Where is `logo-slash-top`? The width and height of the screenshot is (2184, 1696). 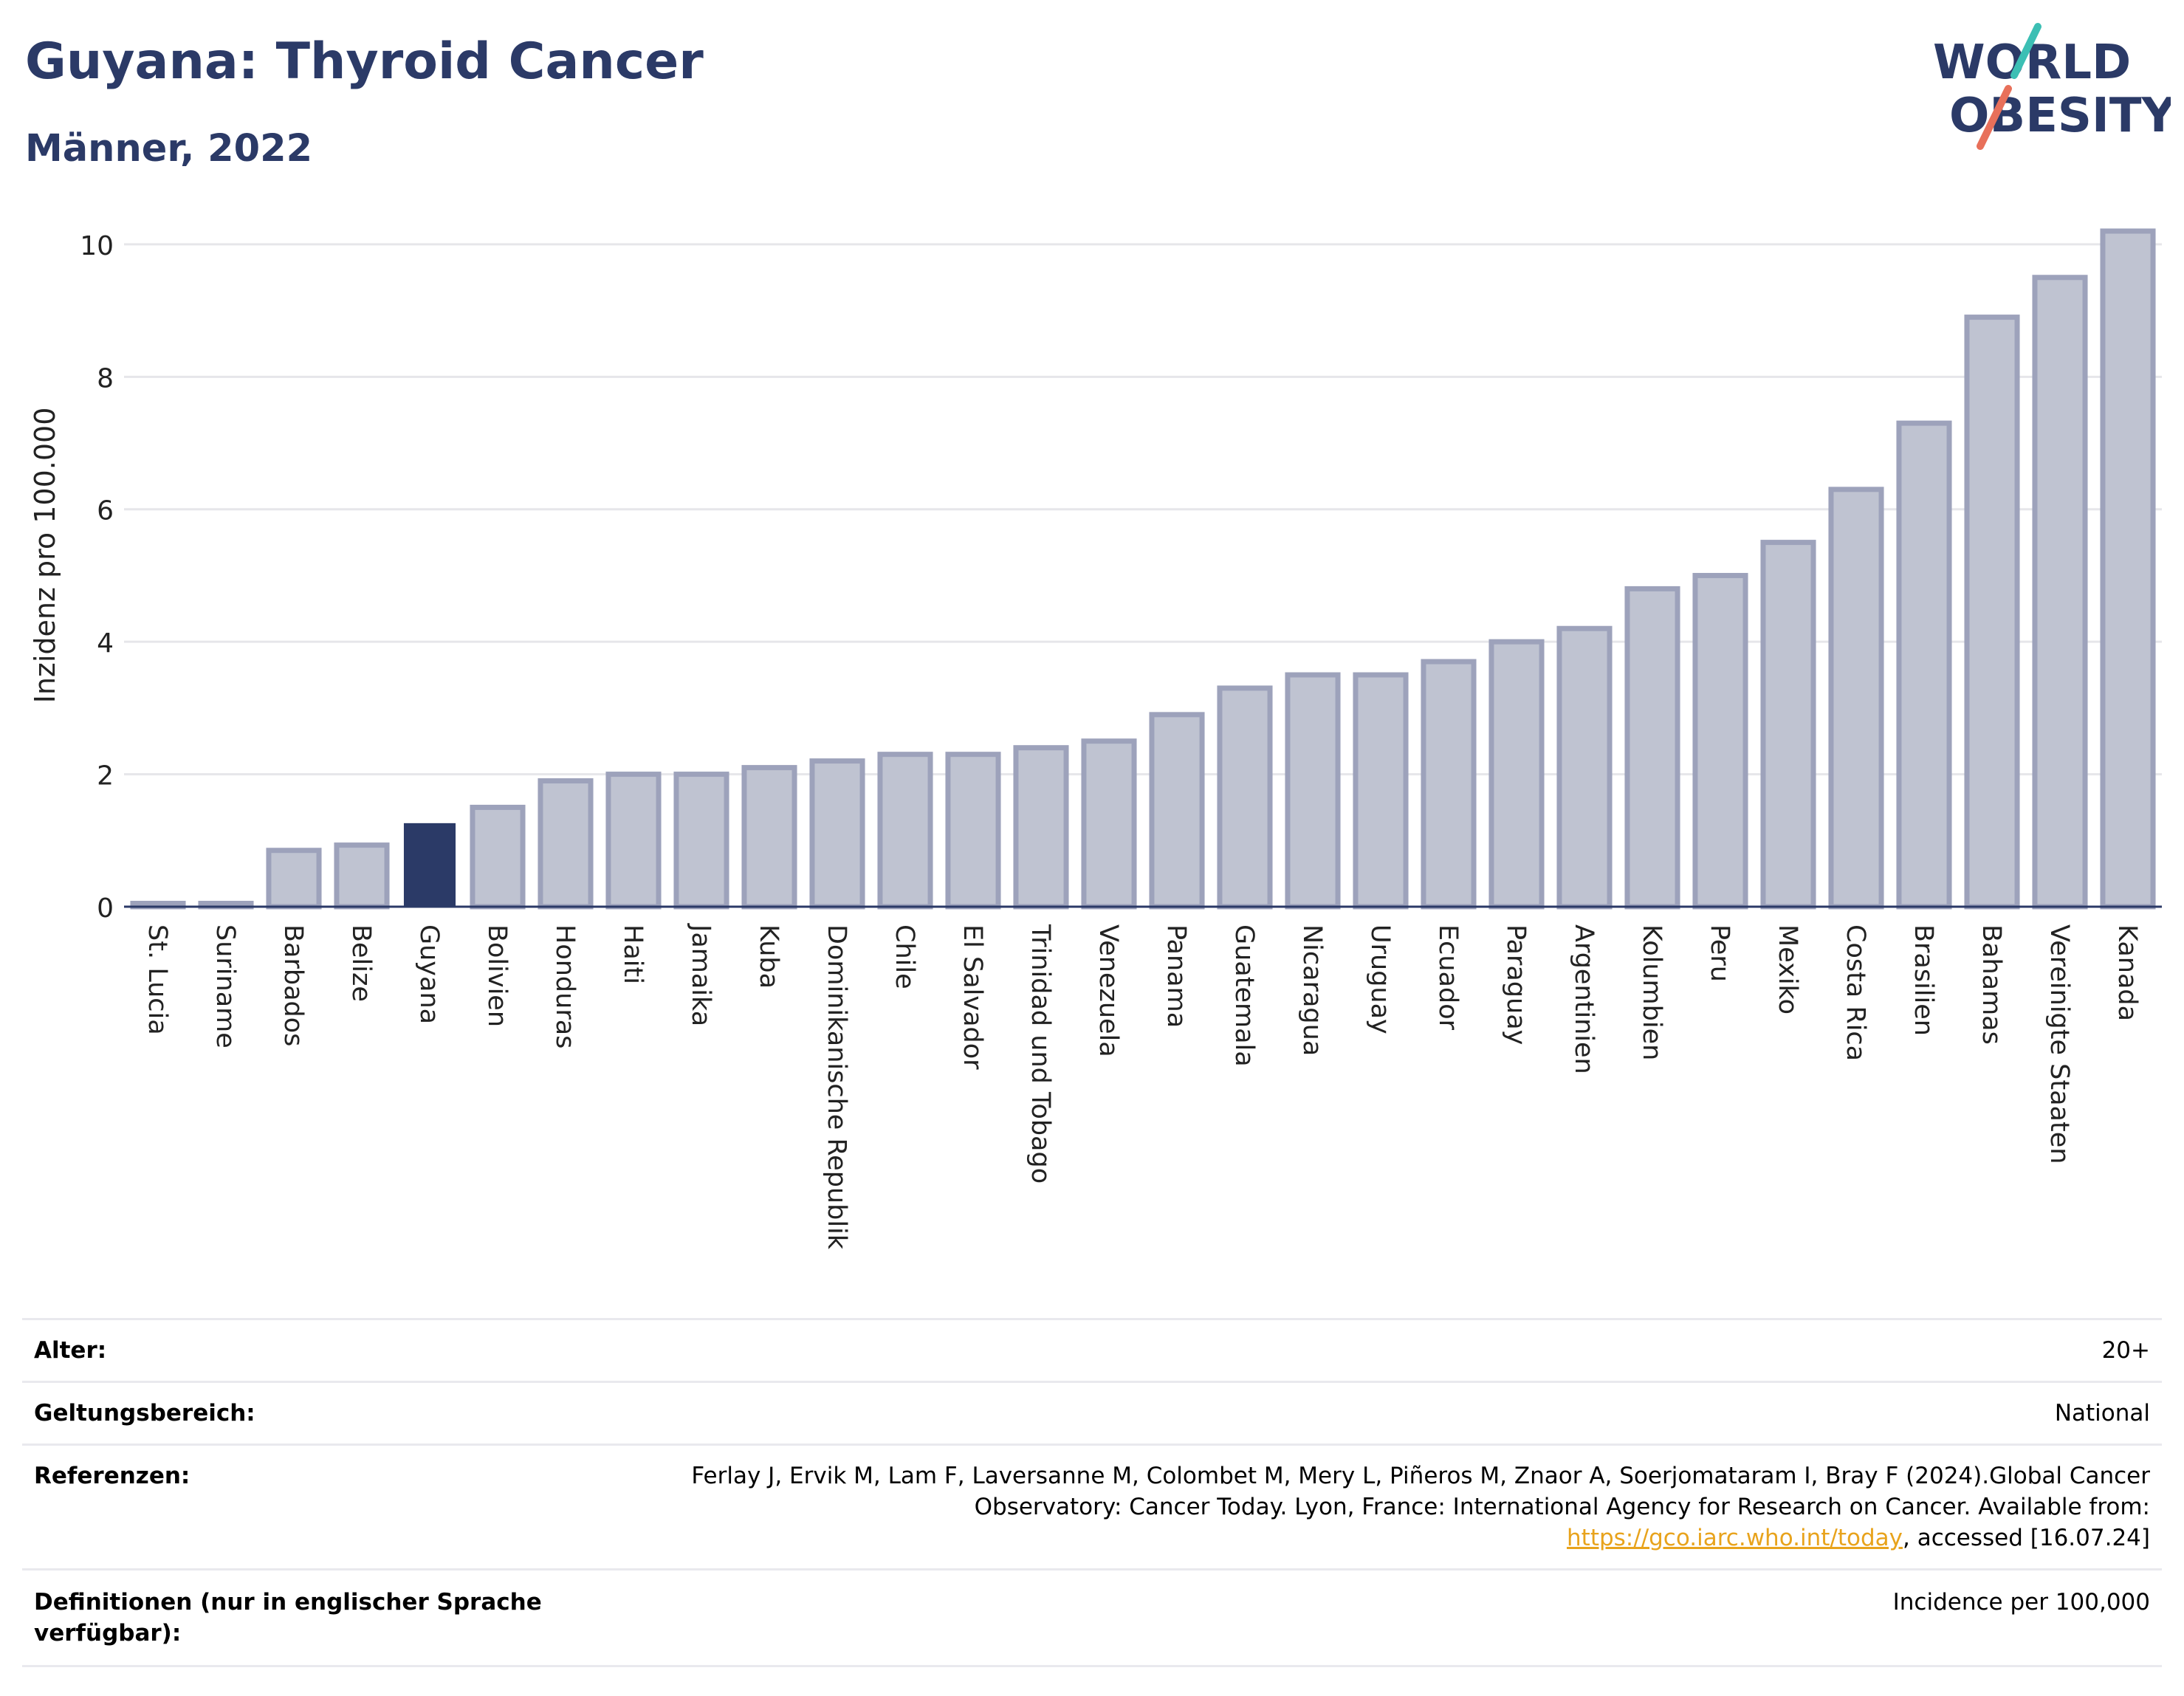 logo-slash-top is located at coordinates (2026, 51).